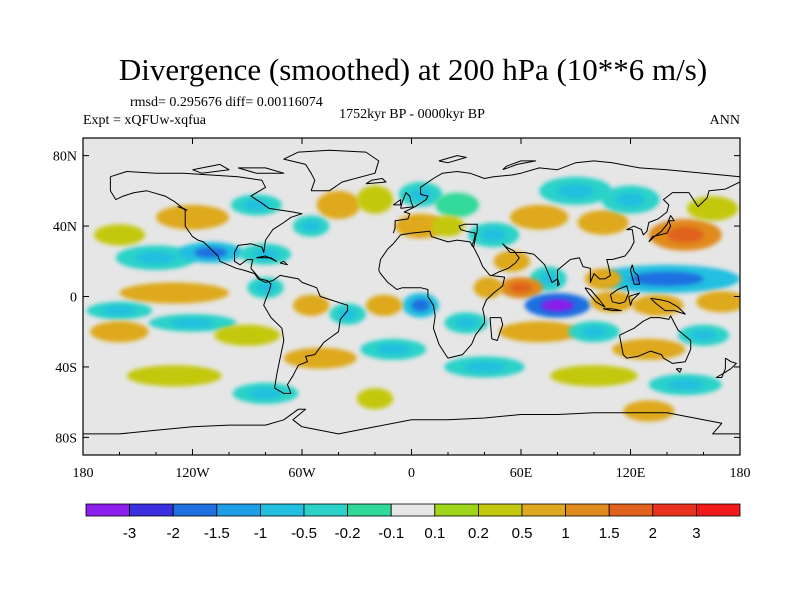 The image size is (800, 600). What do you see at coordinates (609, 533) in the screenshot?
I see `colorbar-label-11: 1.5` at bounding box center [609, 533].